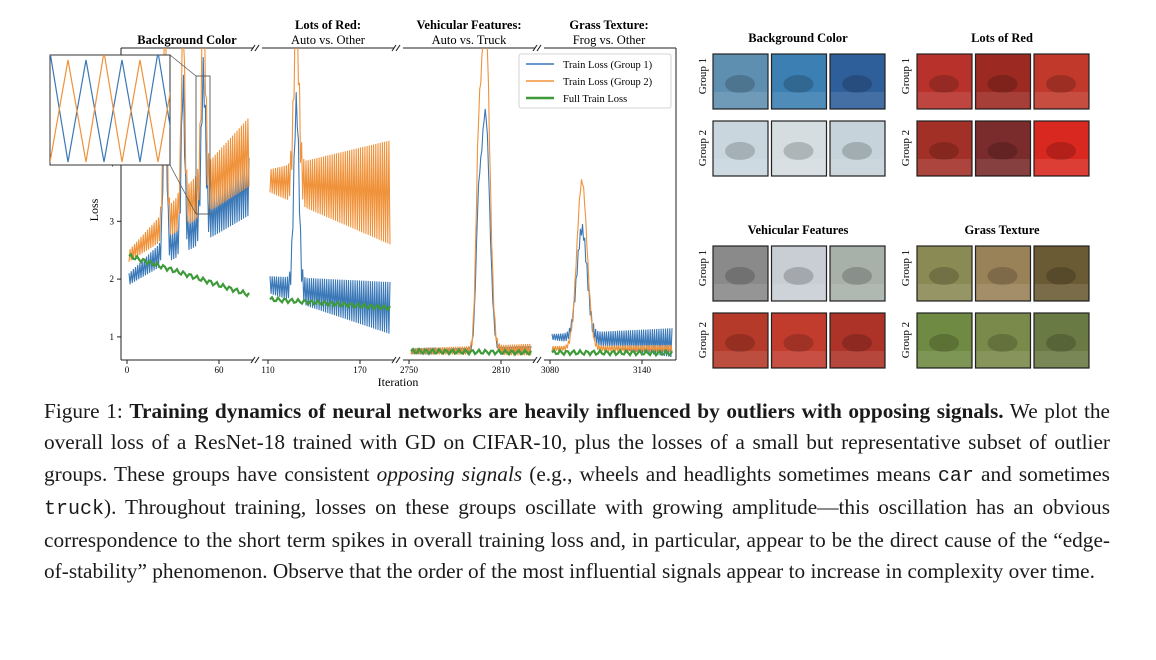 This screenshot has width=1156, height=660. Describe the element at coordinates (642, 370) in the screenshot. I see `x-tick-label: 3140` at that location.